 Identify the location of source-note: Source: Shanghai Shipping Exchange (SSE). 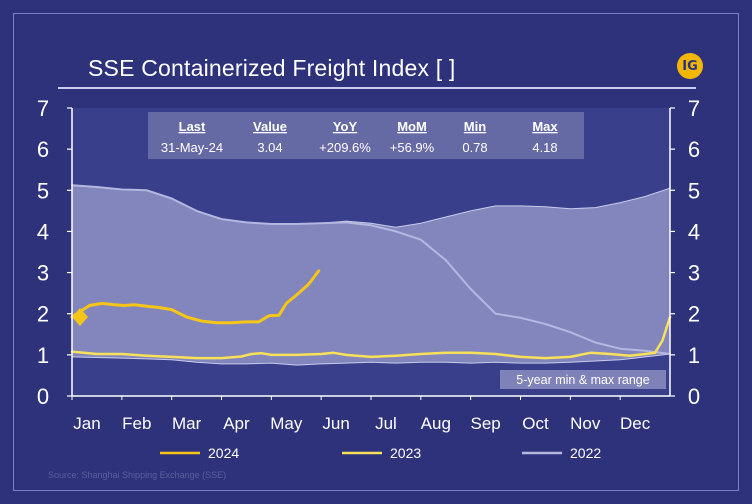
(137, 475).